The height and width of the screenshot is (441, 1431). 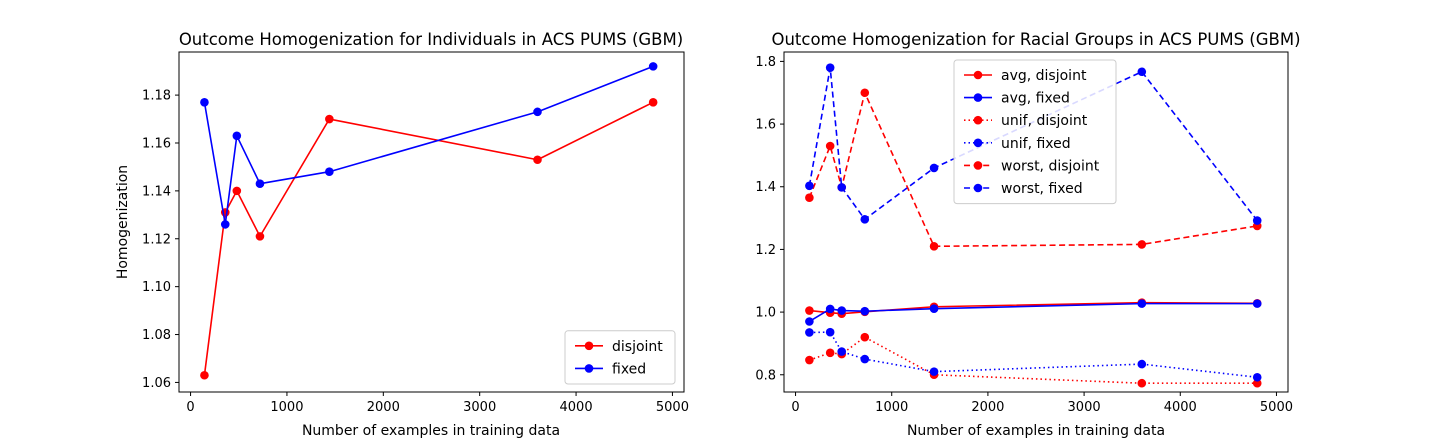 I want to click on left-chart-legend-label: disjoint, so click(x=637, y=347).